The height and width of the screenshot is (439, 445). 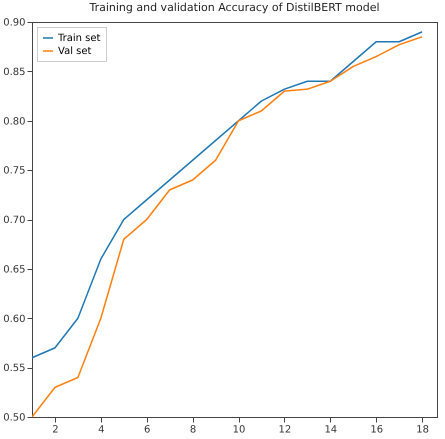 What do you see at coordinates (14, 319) in the screenshot?
I see `y-tick-label: 0.60` at bounding box center [14, 319].